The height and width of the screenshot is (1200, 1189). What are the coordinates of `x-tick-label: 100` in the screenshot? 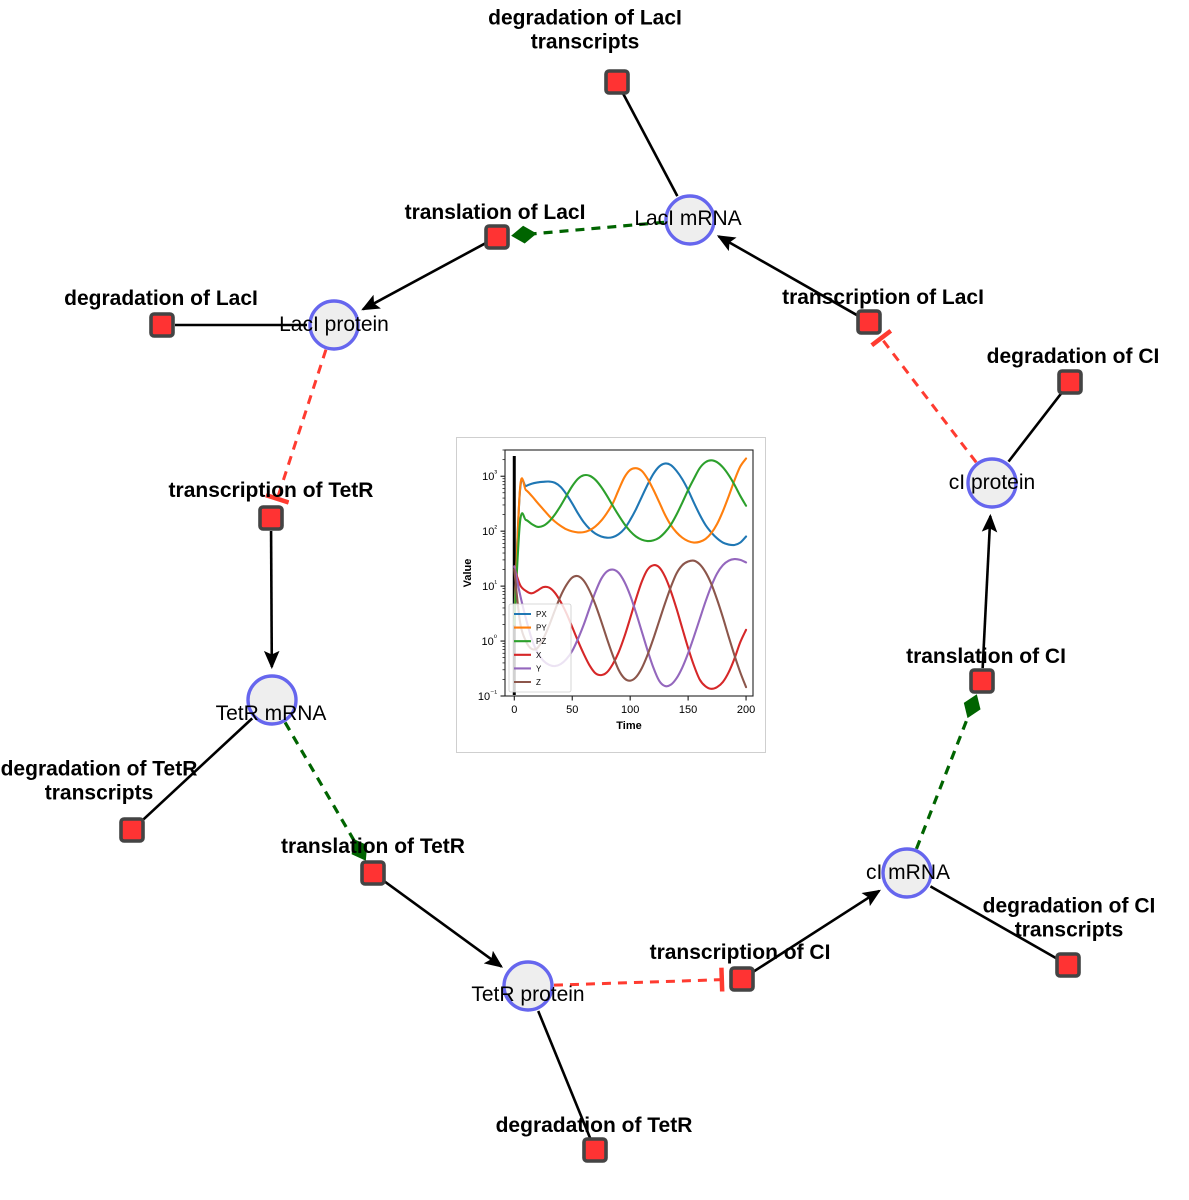 It's located at (630, 710).